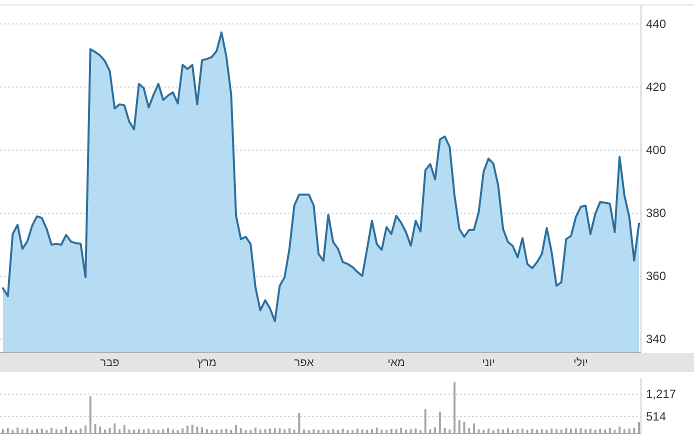 Image resolution: width=700 pixels, height=439 pixels. What do you see at coordinates (656, 87) in the screenshot?
I see `y-tick-label: 420` at bounding box center [656, 87].